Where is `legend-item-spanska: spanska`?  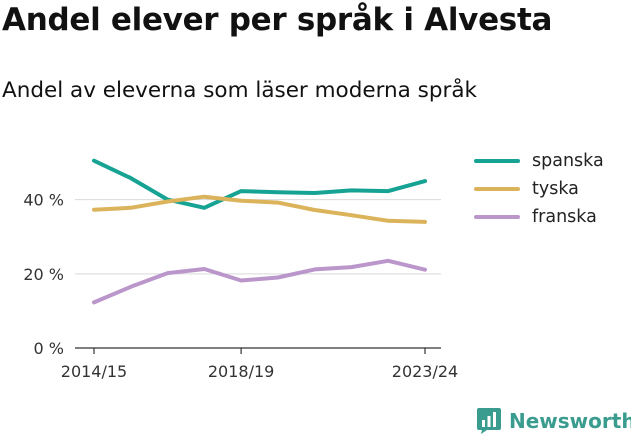 legend-item-spanska: spanska is located at coordinates (539, 161).